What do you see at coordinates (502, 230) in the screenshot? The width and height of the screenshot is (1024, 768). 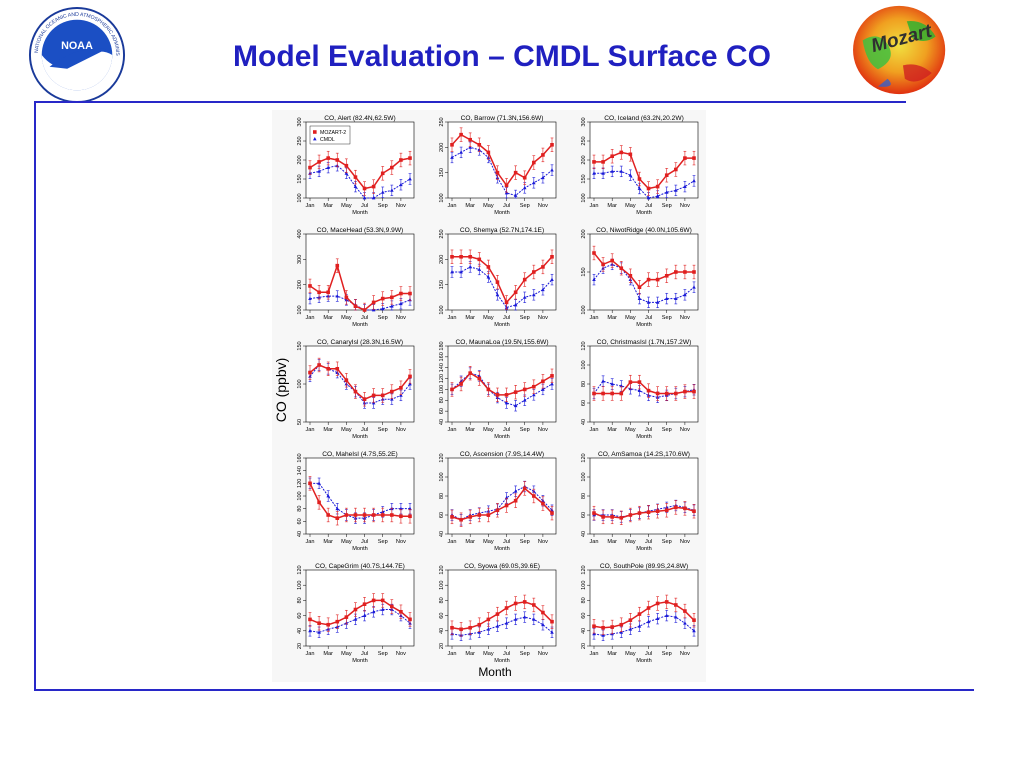 I see `panel-title: CO, Shemya (52.7N,174.1E)` at bounding box center [502, 230].